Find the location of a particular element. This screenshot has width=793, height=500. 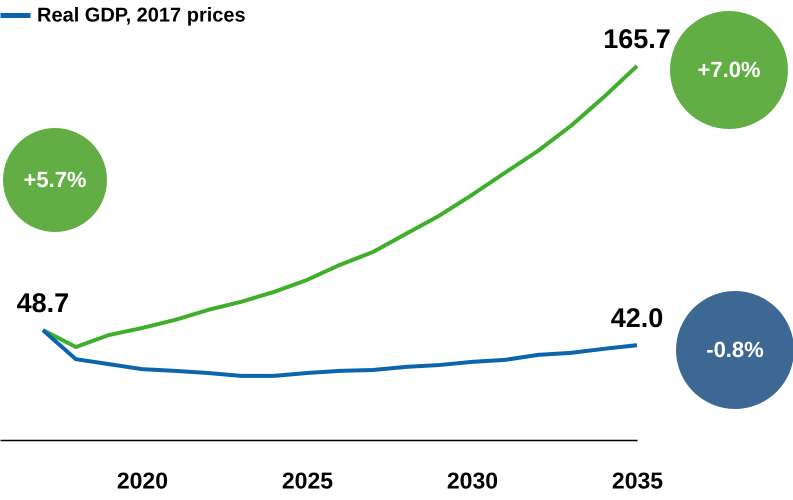

legend-label: Real GDP, 2017 prices is located at coordinates (141, 15).